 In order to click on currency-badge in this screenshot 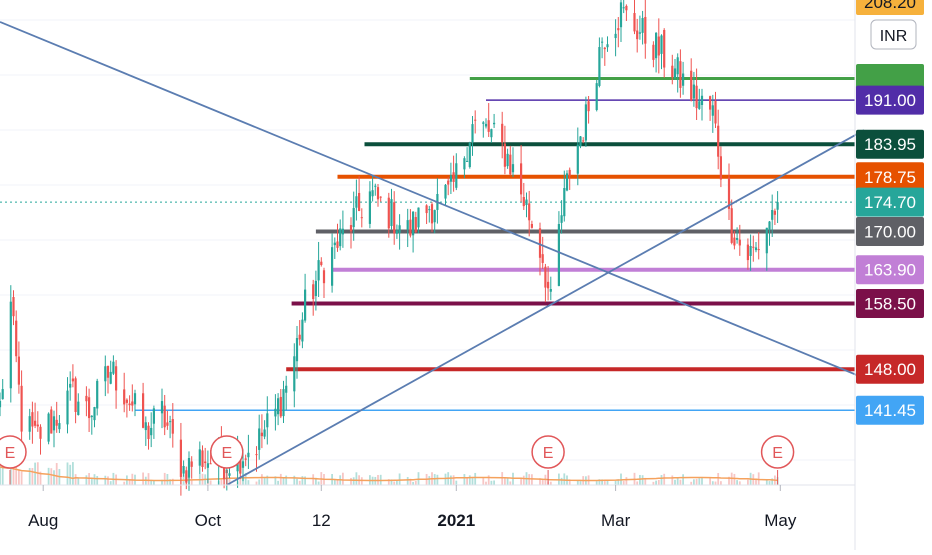, I will do `click(893, 34)`.